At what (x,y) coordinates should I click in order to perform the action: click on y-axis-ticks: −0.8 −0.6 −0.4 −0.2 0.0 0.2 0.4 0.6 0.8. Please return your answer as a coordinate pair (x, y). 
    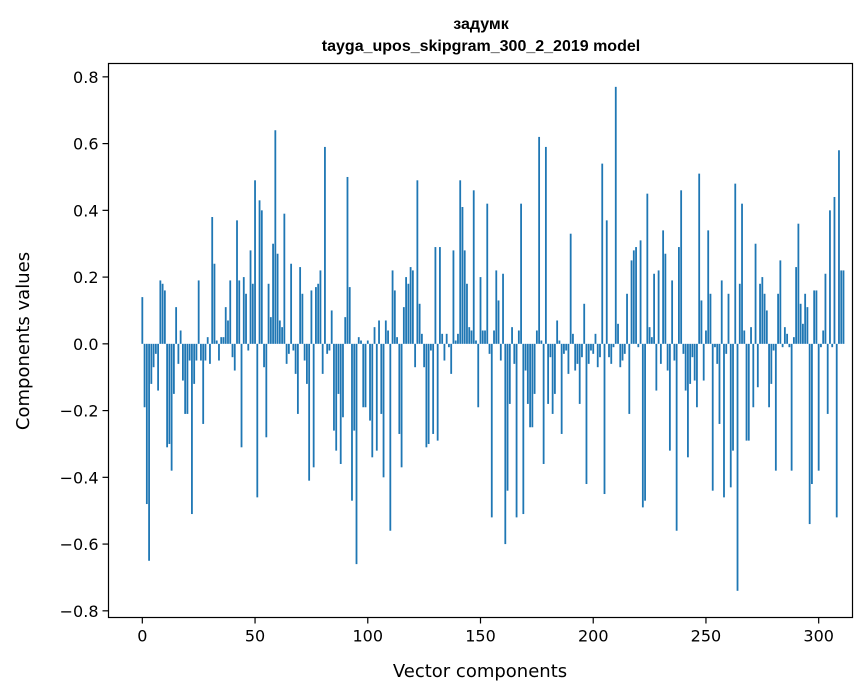
    Looking at the image, I should click on (84, 344).